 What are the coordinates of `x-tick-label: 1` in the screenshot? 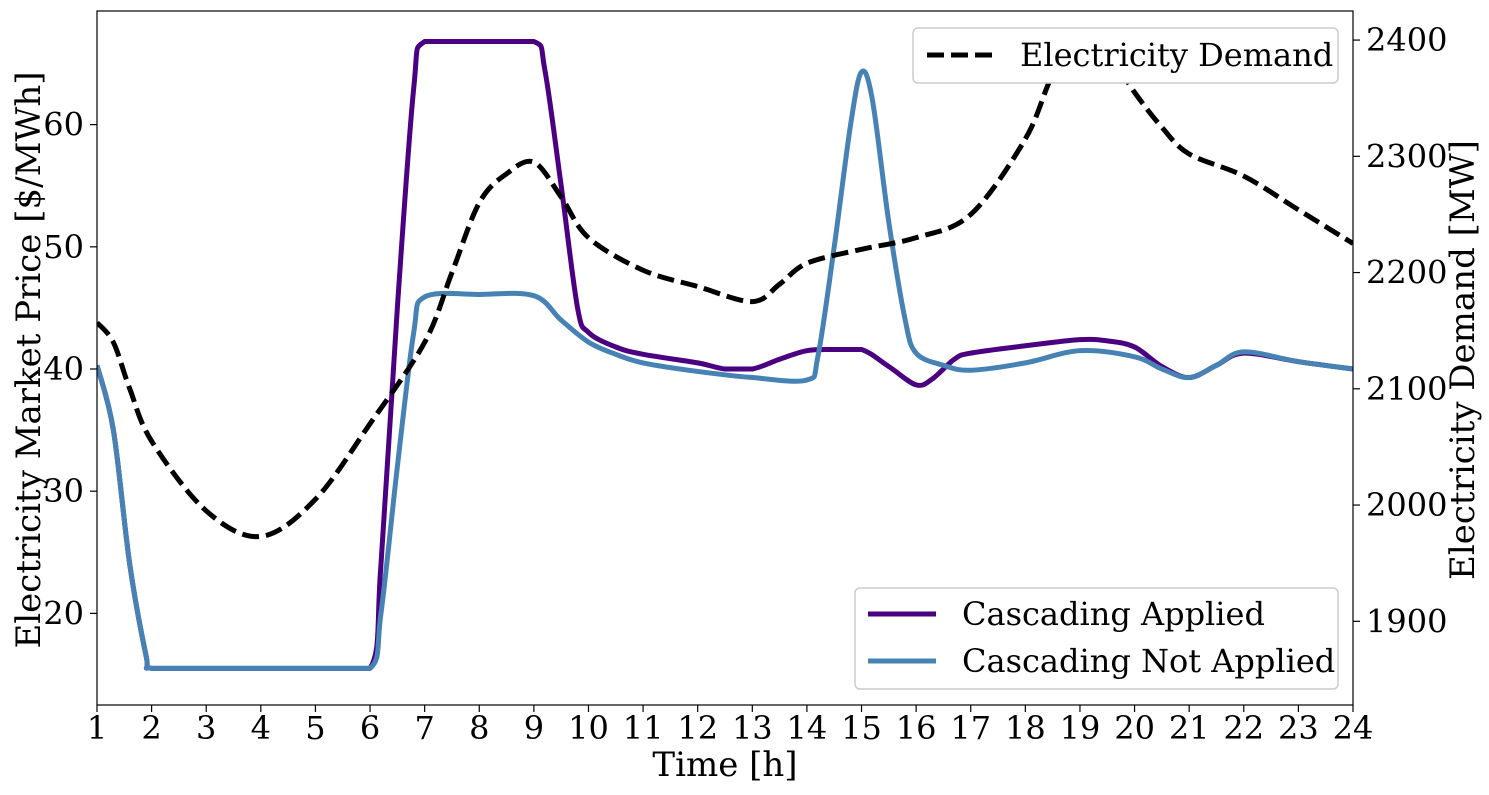 It's located at (97, 728).